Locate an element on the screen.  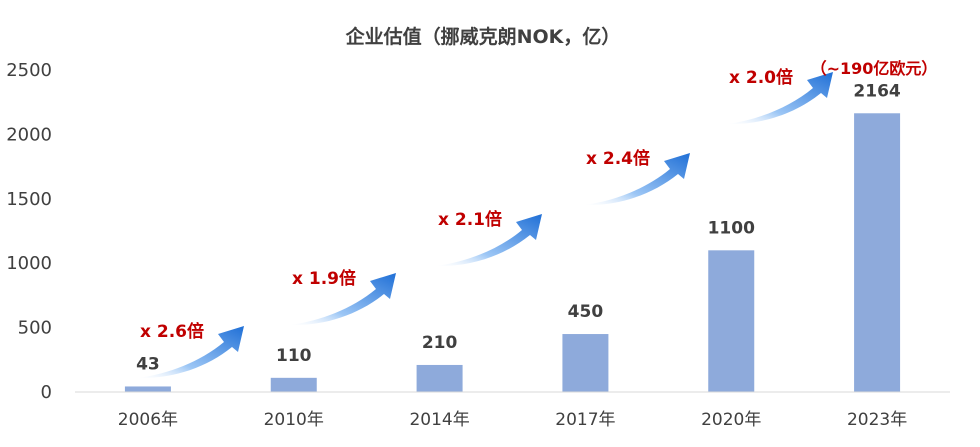
y-tick-label: 1500 is located at coordinates (29, 199).